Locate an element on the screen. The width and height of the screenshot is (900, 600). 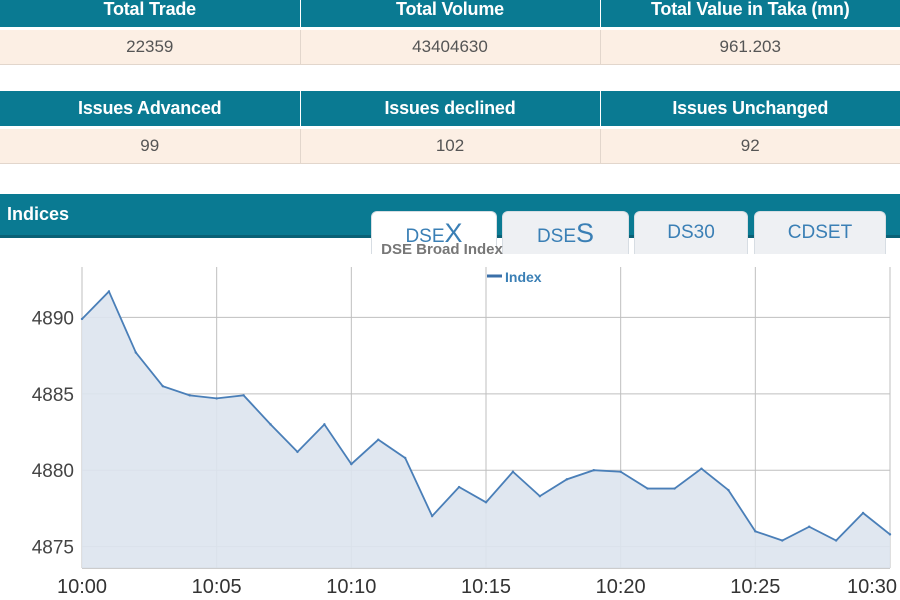
x-tick-label: 10:20 is located at coordinates (621, 587).